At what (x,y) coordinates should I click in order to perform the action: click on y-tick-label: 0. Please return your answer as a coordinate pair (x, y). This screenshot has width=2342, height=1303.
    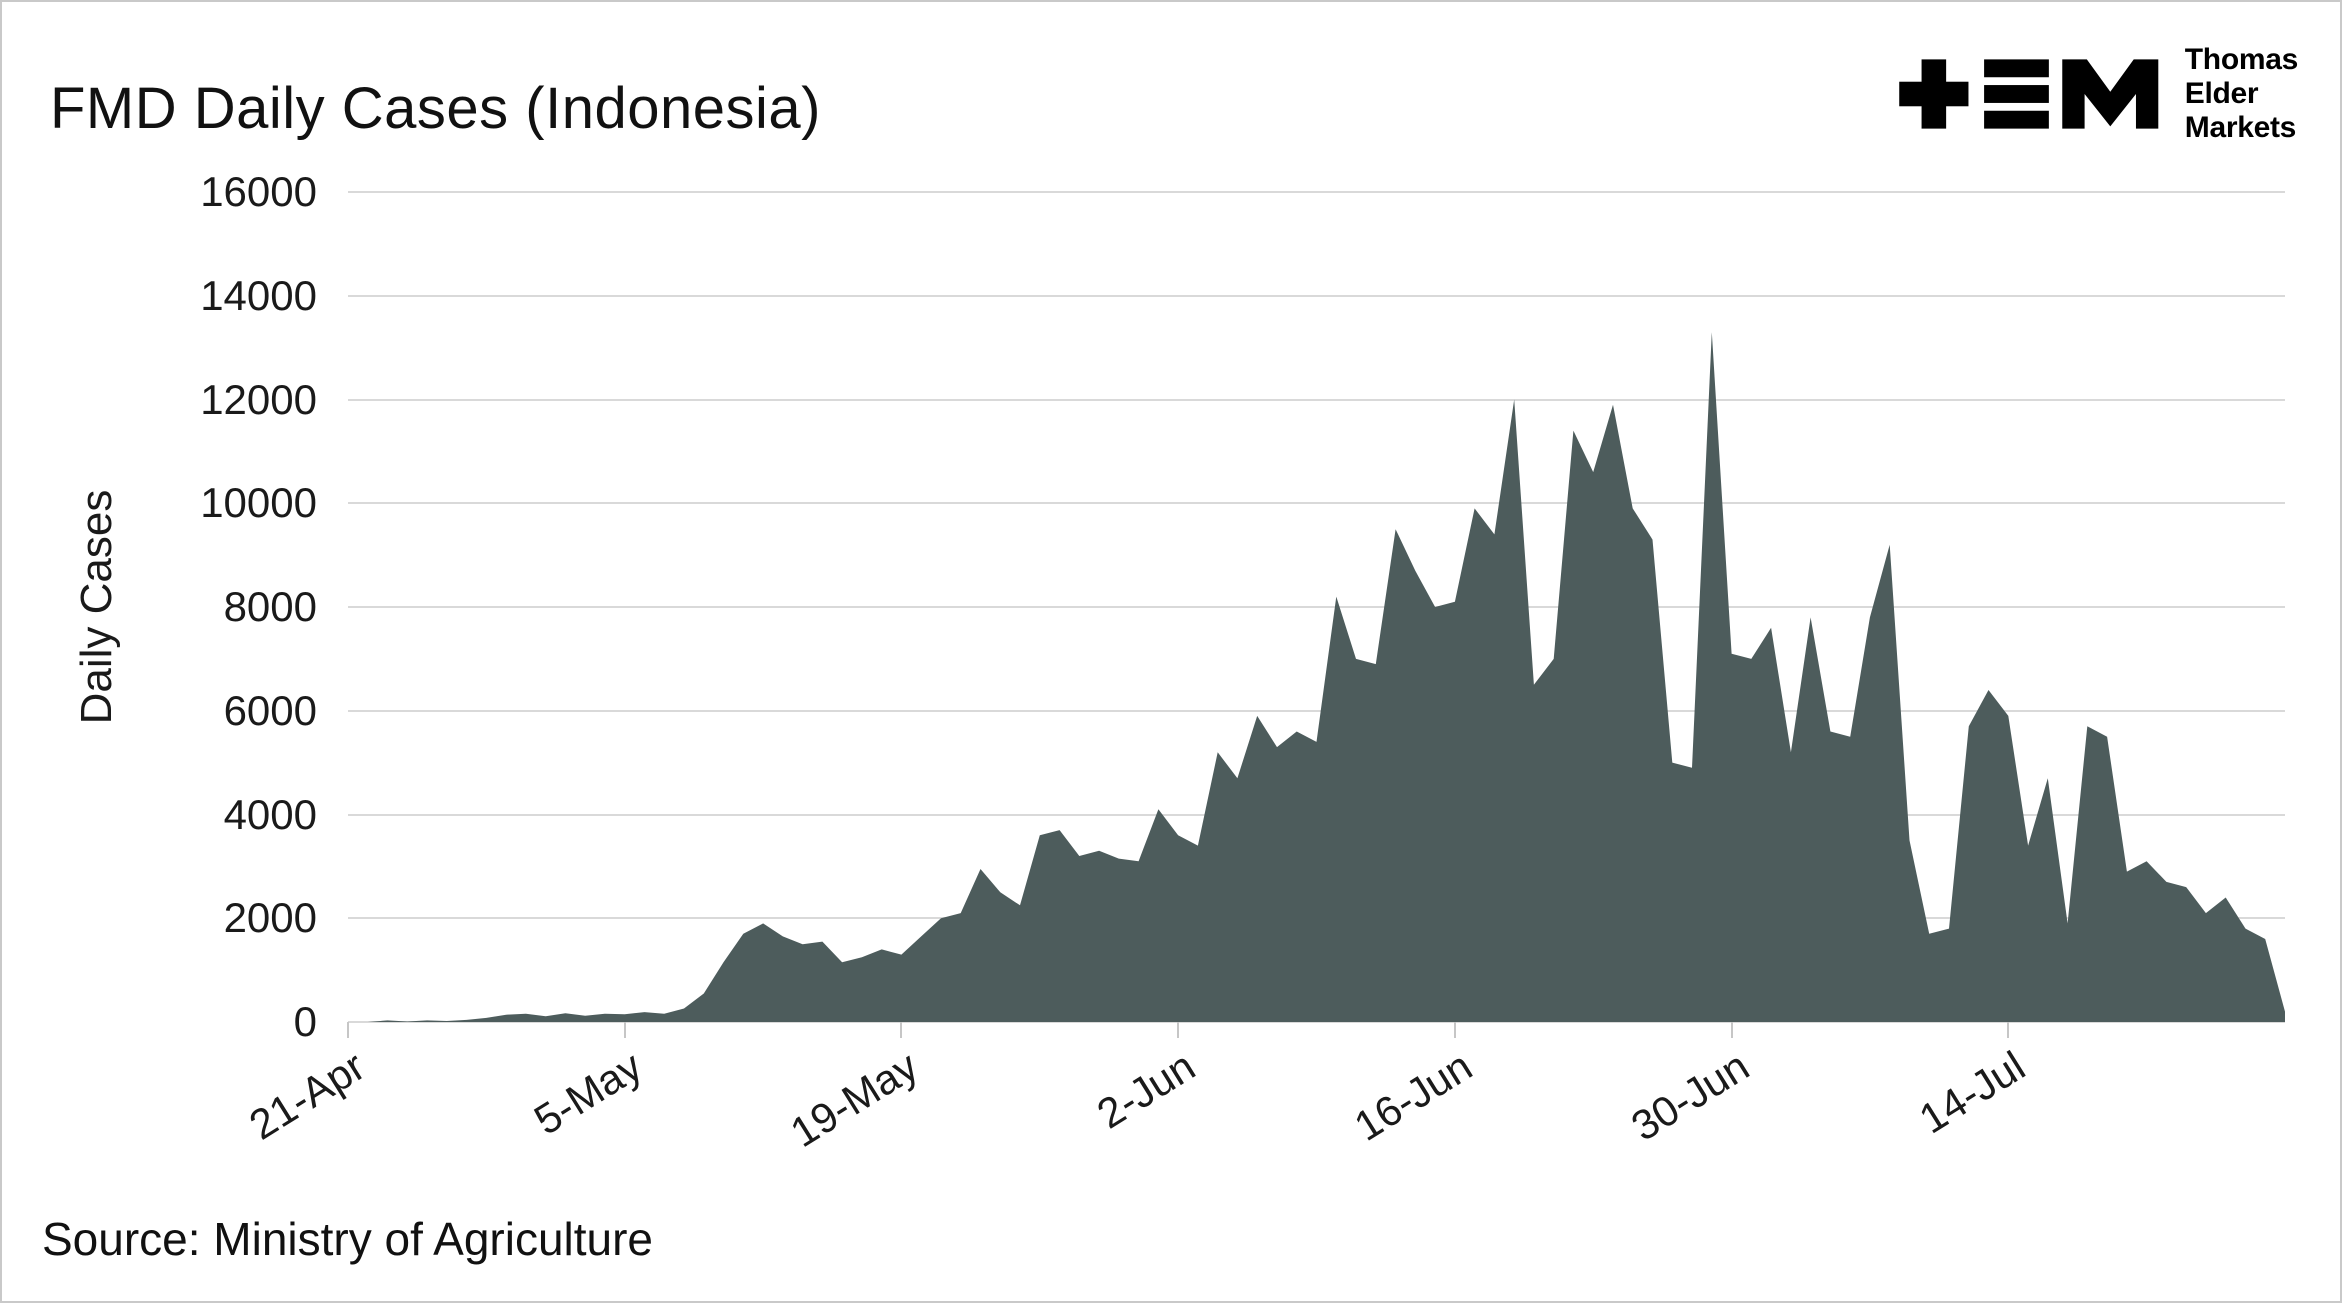
    Looking at the image, I should click on (305, 1021).